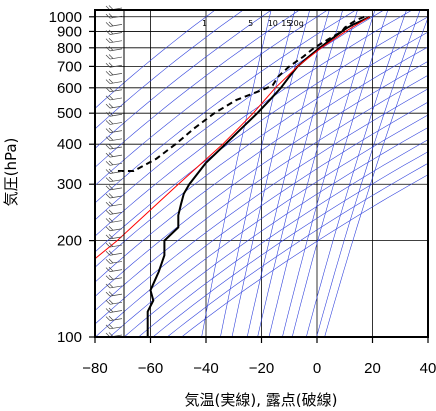  I want to click on y-tick-label: 100, so click(69, 337).